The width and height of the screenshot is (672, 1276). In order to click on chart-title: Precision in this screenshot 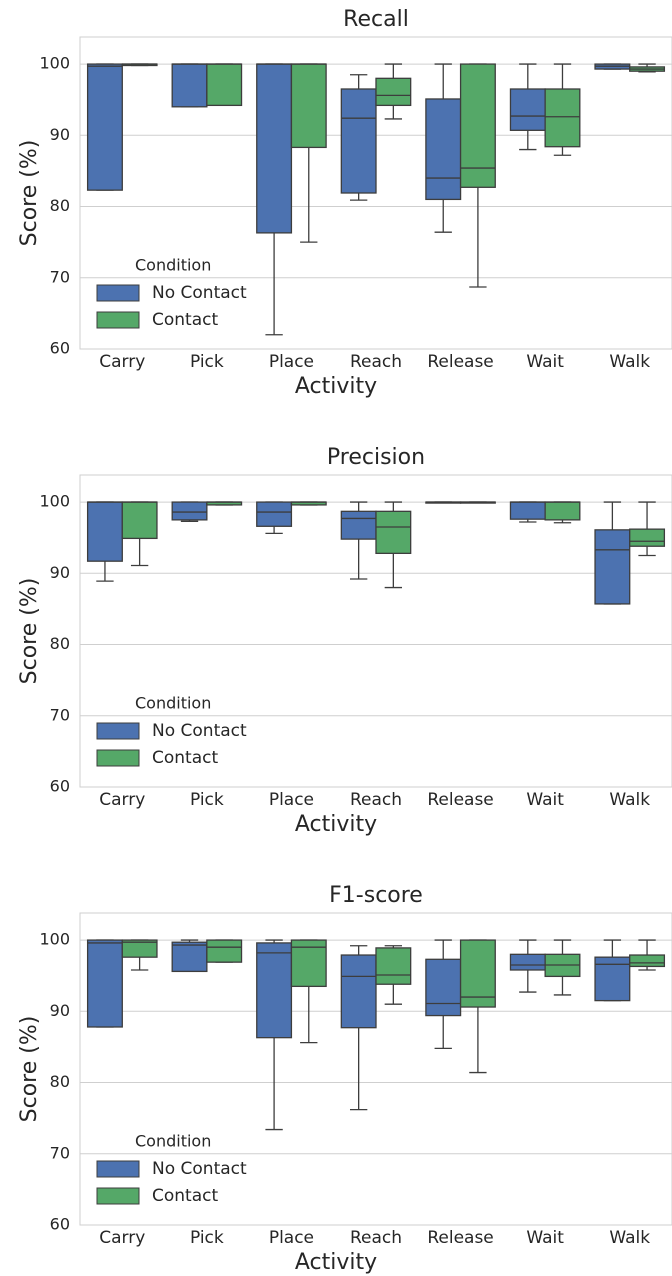, I will do `click(376, 457)`.